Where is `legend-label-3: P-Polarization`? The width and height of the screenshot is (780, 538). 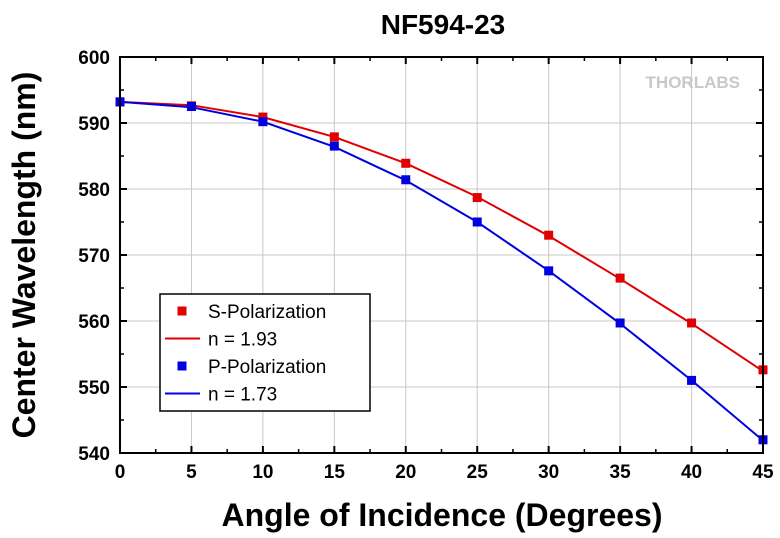 legend-label-3: P-Polarization is located at coordinates (267, 367).